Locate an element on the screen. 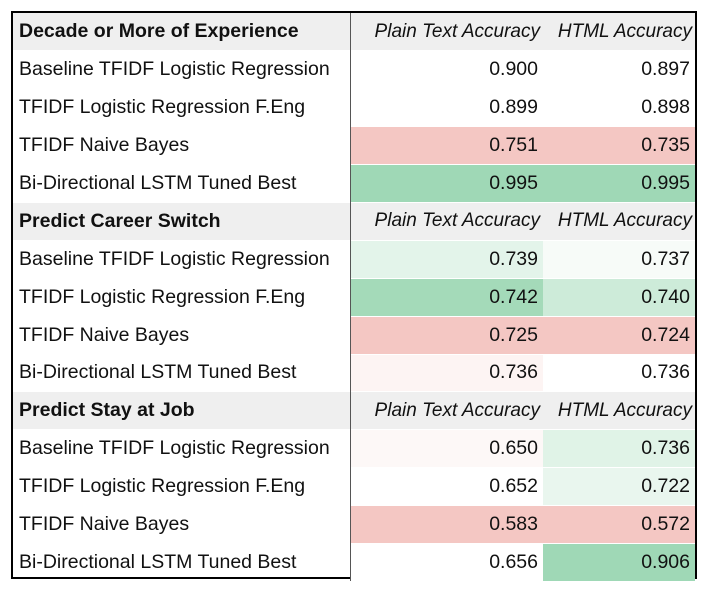 This screenshot has height=596, width=714. plain-text-accuracy-cell: 0.739 is located at coordinates (446, 259).